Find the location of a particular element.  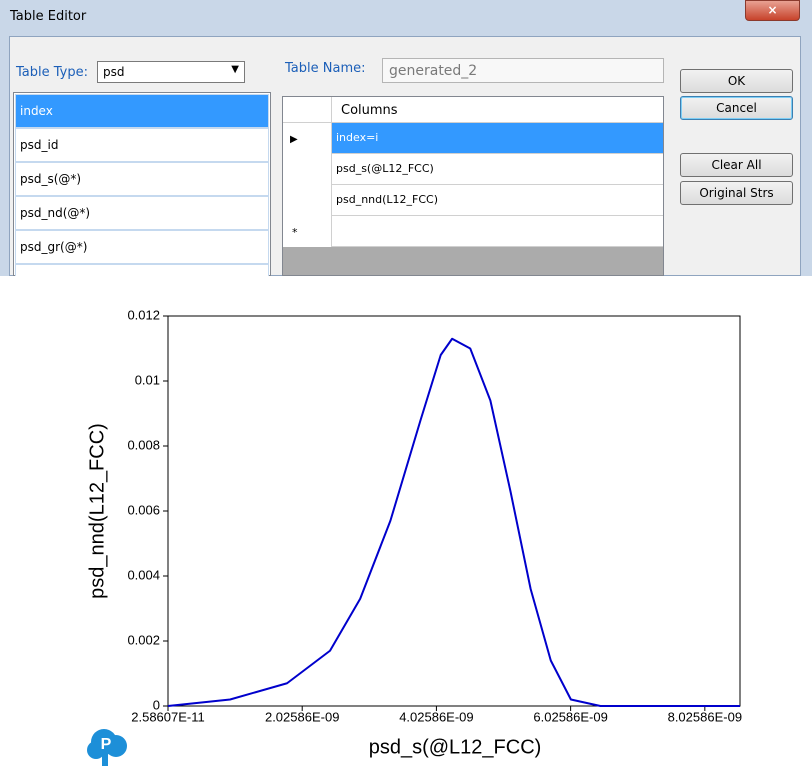

table-type-value: psd is located at coordinates (114, 72).